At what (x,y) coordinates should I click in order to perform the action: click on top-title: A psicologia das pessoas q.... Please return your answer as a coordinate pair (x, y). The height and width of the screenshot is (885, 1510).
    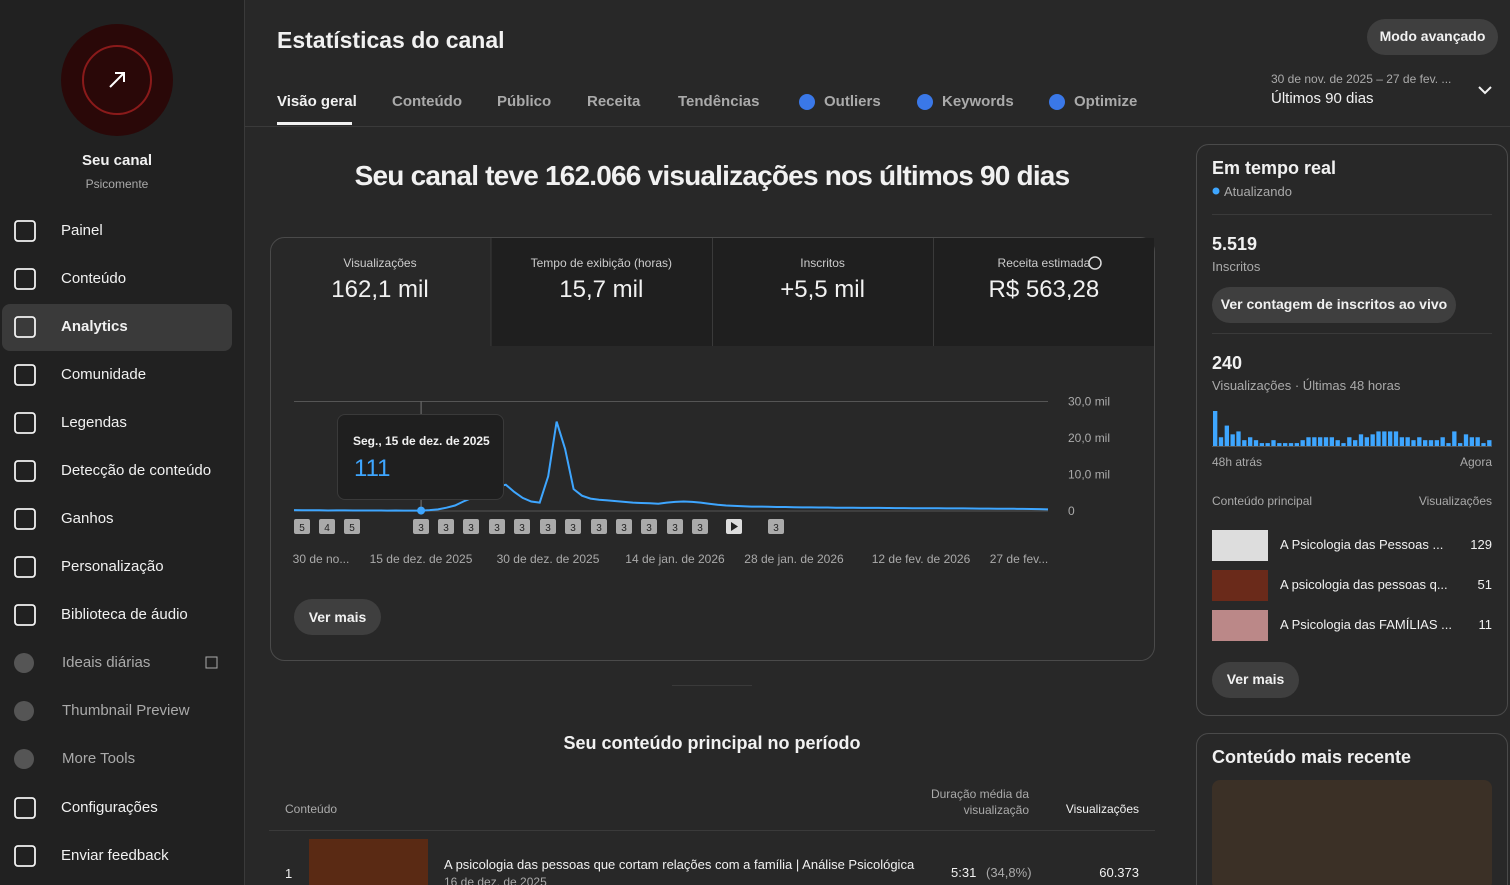
    Looking at the image, I should click on (1364, 584).